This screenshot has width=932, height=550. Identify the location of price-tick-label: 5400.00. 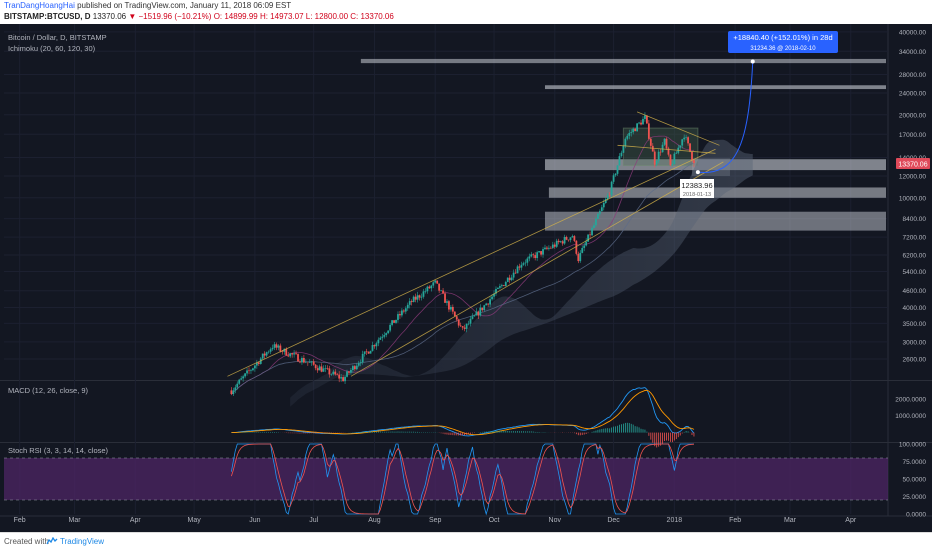
(915, 272).